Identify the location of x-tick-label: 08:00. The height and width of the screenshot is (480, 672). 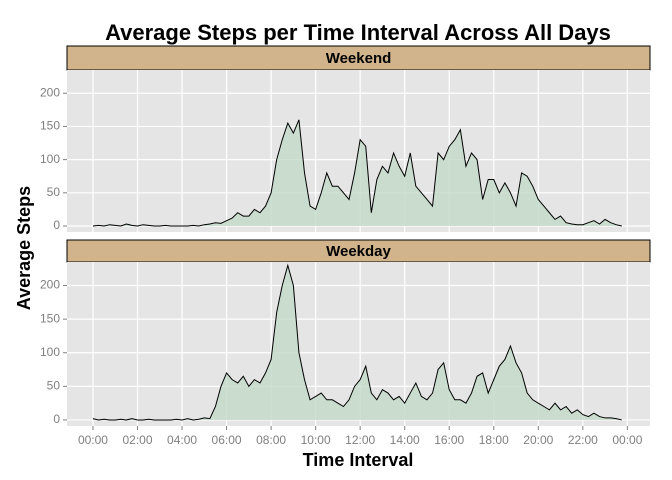
(271, 440).